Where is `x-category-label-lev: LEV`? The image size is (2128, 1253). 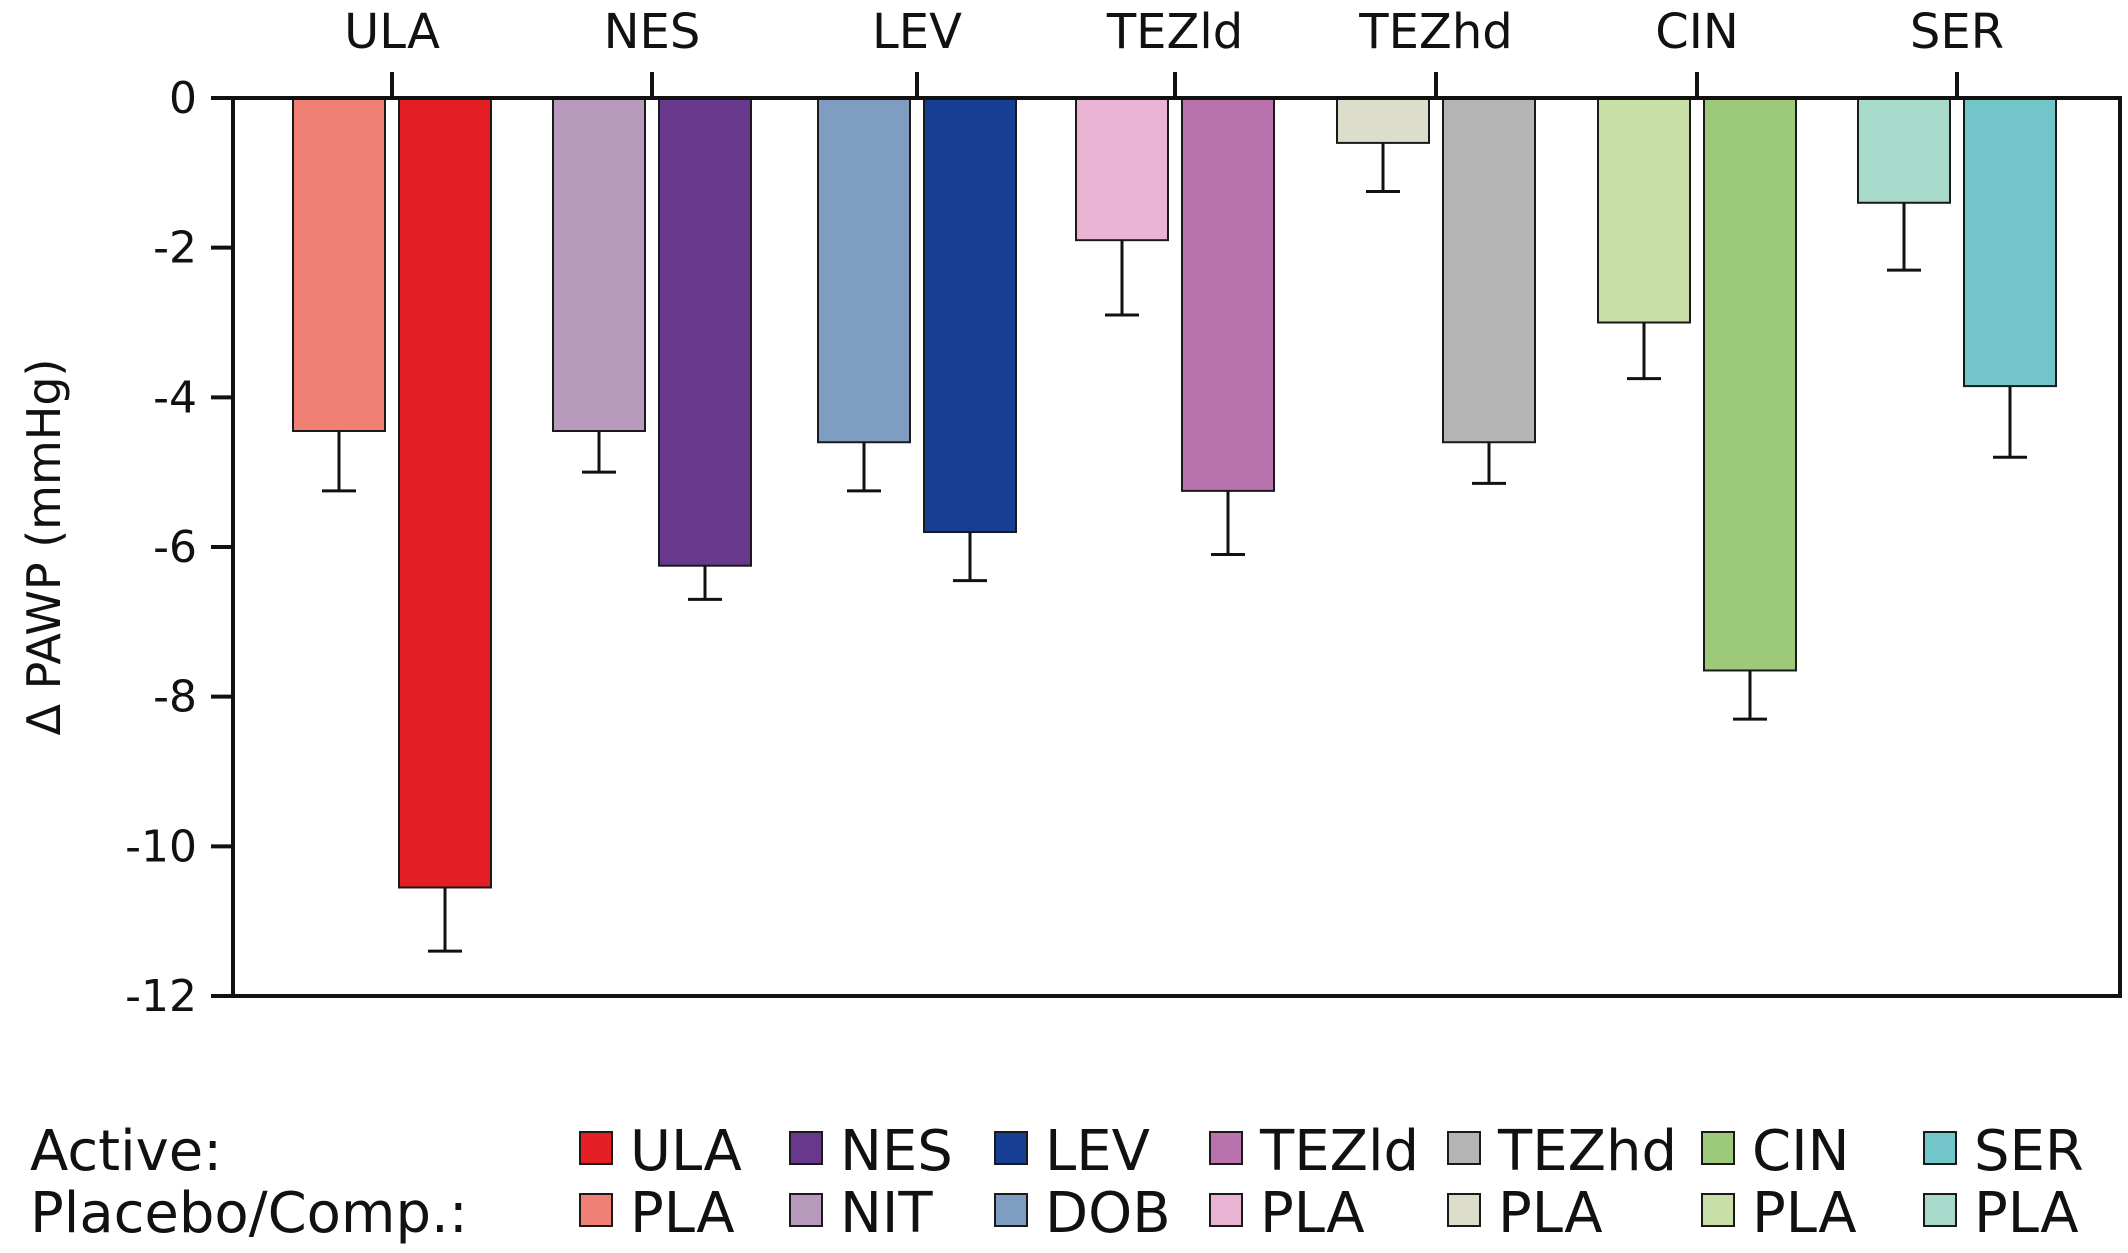 x-category-label-lev: LEV is located at coordinates (917, 32).